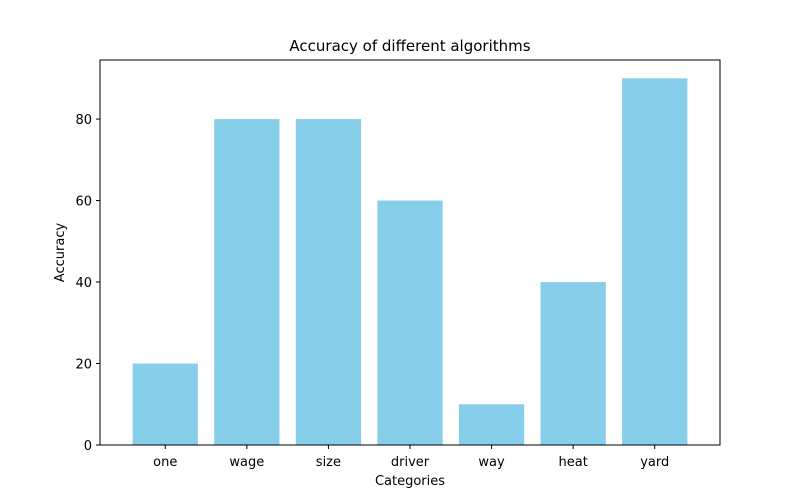 This screenshot has height=500, width=800. I want to click on x-tick-label: one, so click(165, 462).